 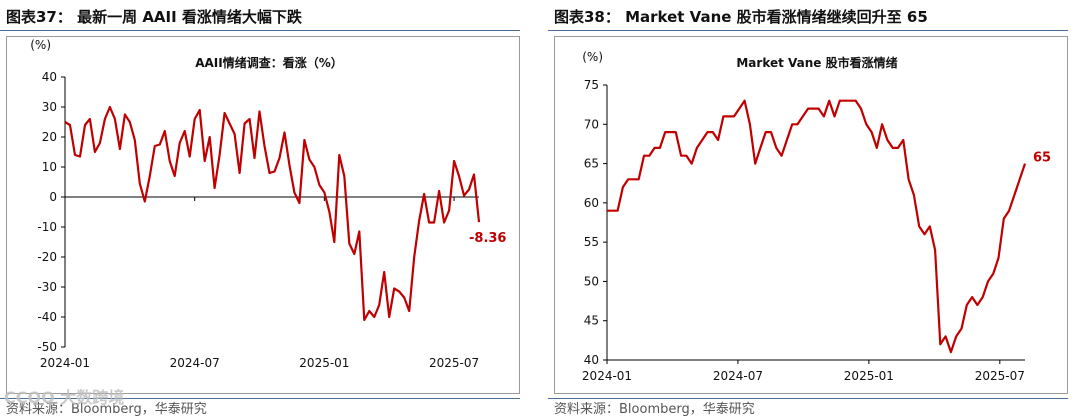 I want to click on y-tick-label: -40, so click(x=47, y=317).